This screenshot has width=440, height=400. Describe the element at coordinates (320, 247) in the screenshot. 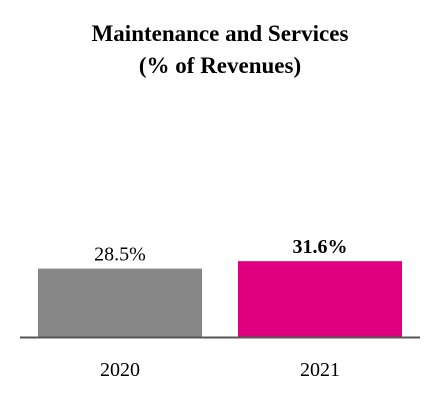

I see `data-label-2021: 31.6%` at that location.